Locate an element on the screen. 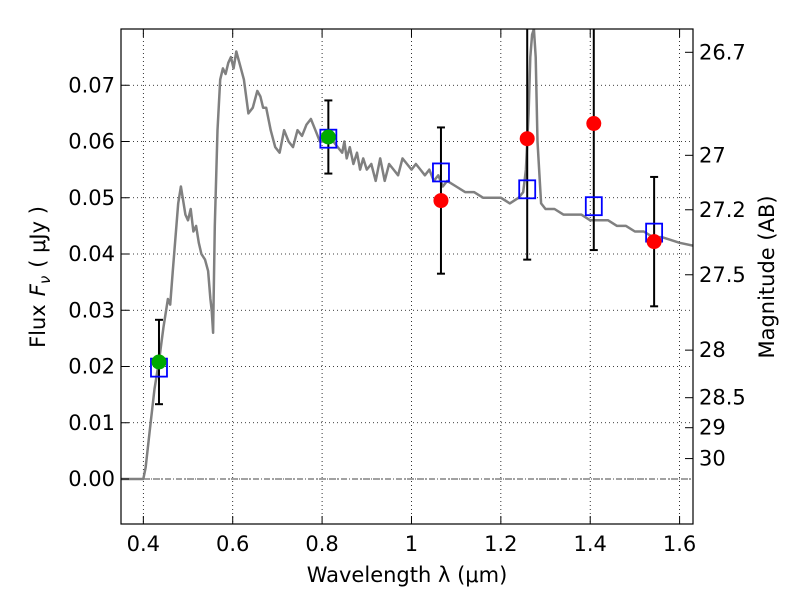 Image resolution: width=800 pixels, height=600 pixels. x-tick-labels: 0.4 0.6 0.8 1 1.2 1.4 1.6 is located at coordinates (412, 544).